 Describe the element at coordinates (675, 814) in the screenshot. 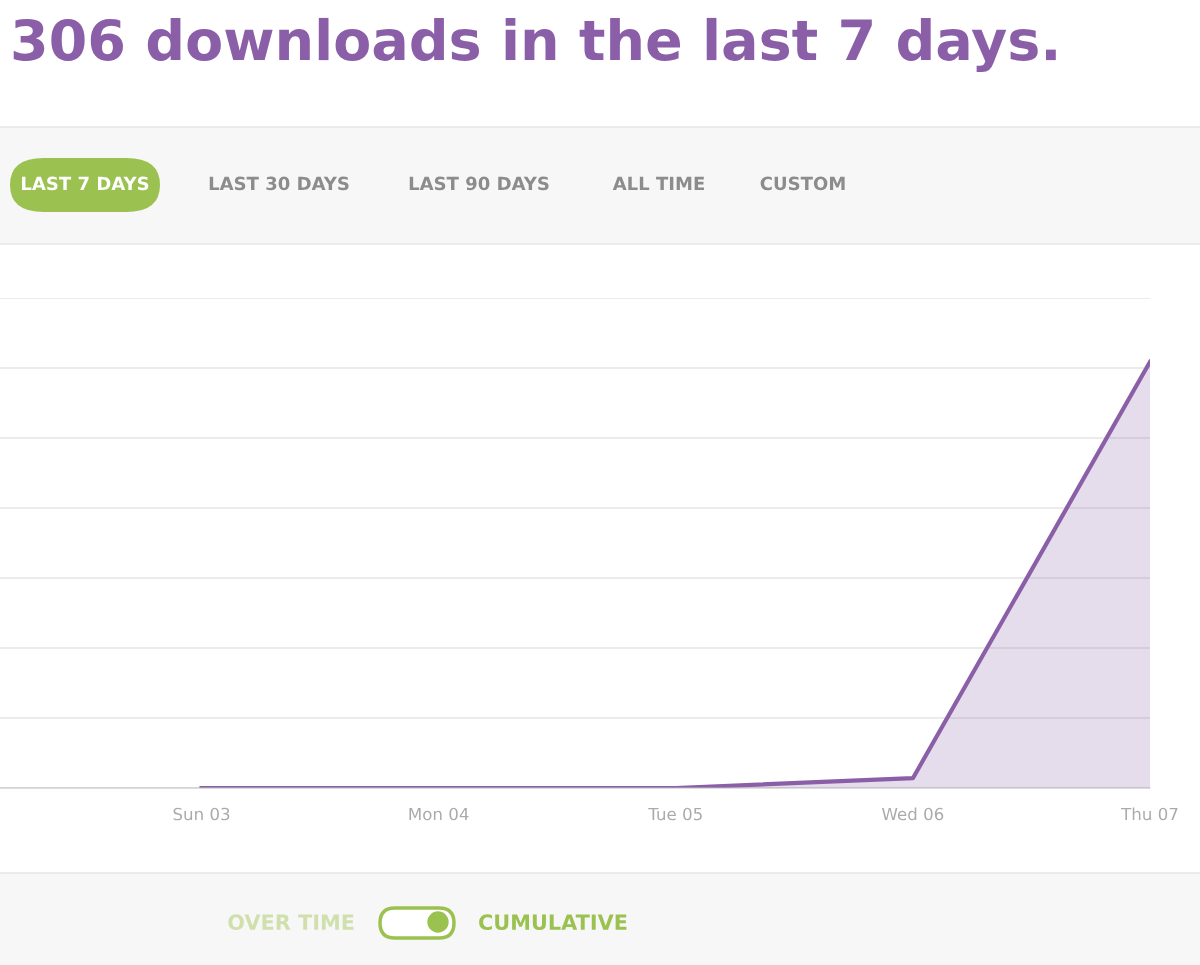

I see `x-tick-label: Tue 05` at that location.